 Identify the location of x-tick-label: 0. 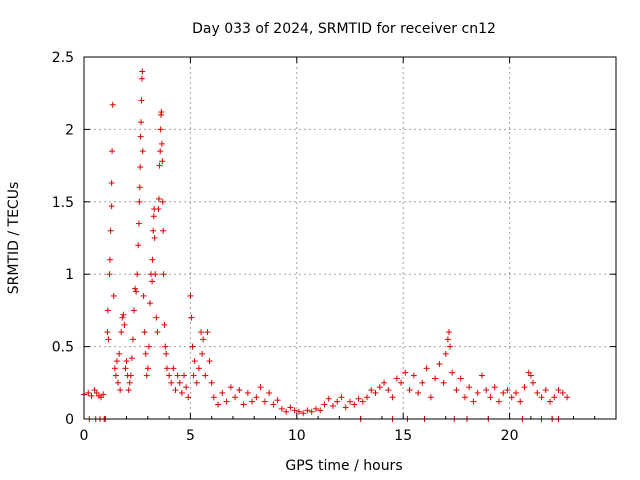
(84, 436).